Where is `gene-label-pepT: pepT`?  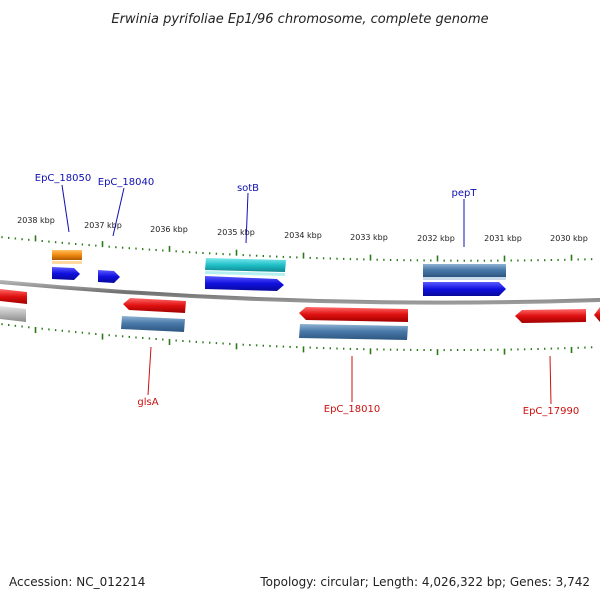 gene-label-pepT: pepT is located at coordinates (465, 193).